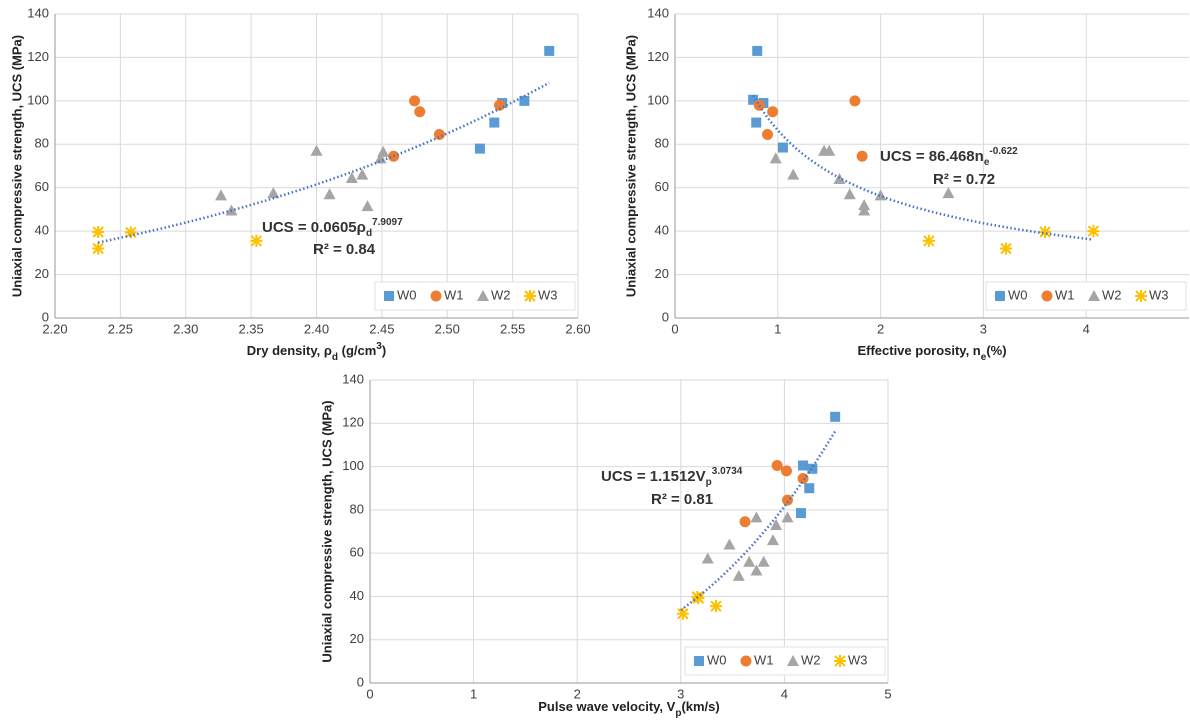  What do you see at coordinates (38, 56) in the screenshot?
I see `y-tick-label: 120` at bounding box center [38, 56].